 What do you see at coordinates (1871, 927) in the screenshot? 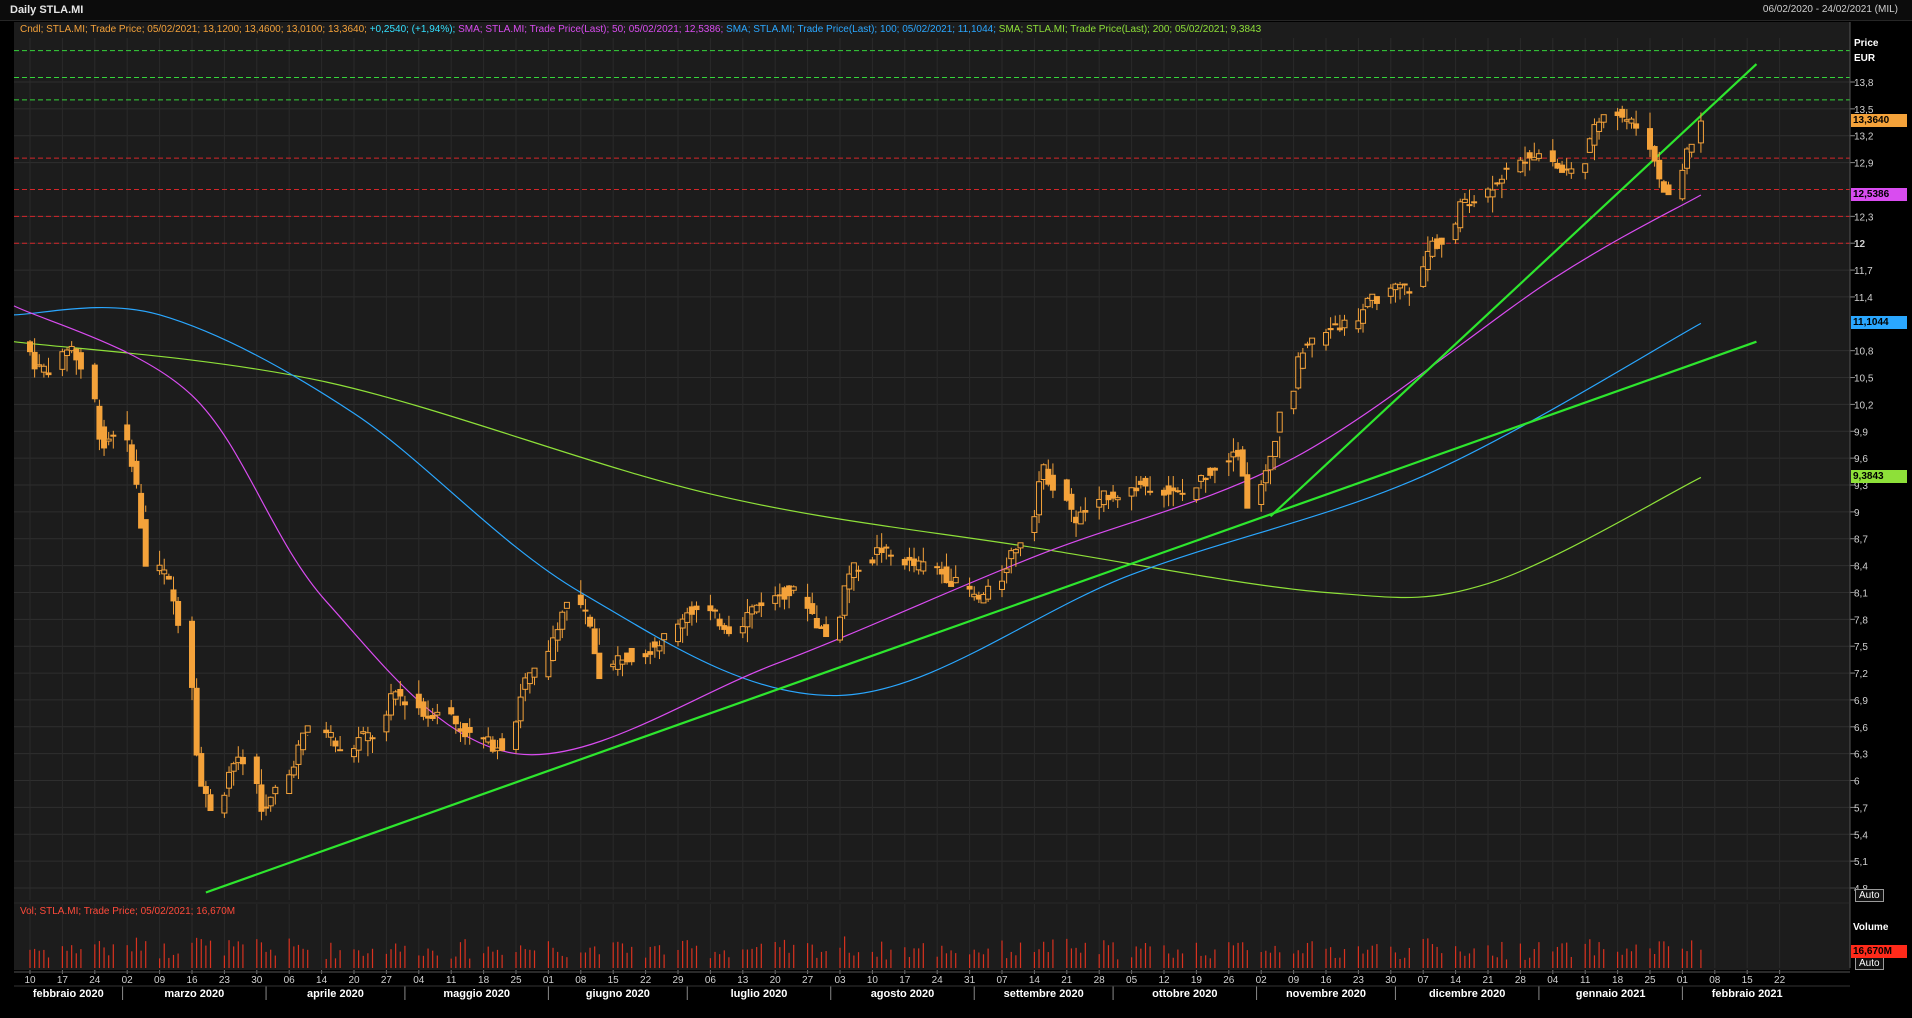
I see `volume-axis-title: Volume` at bounding box center [1871, 927].